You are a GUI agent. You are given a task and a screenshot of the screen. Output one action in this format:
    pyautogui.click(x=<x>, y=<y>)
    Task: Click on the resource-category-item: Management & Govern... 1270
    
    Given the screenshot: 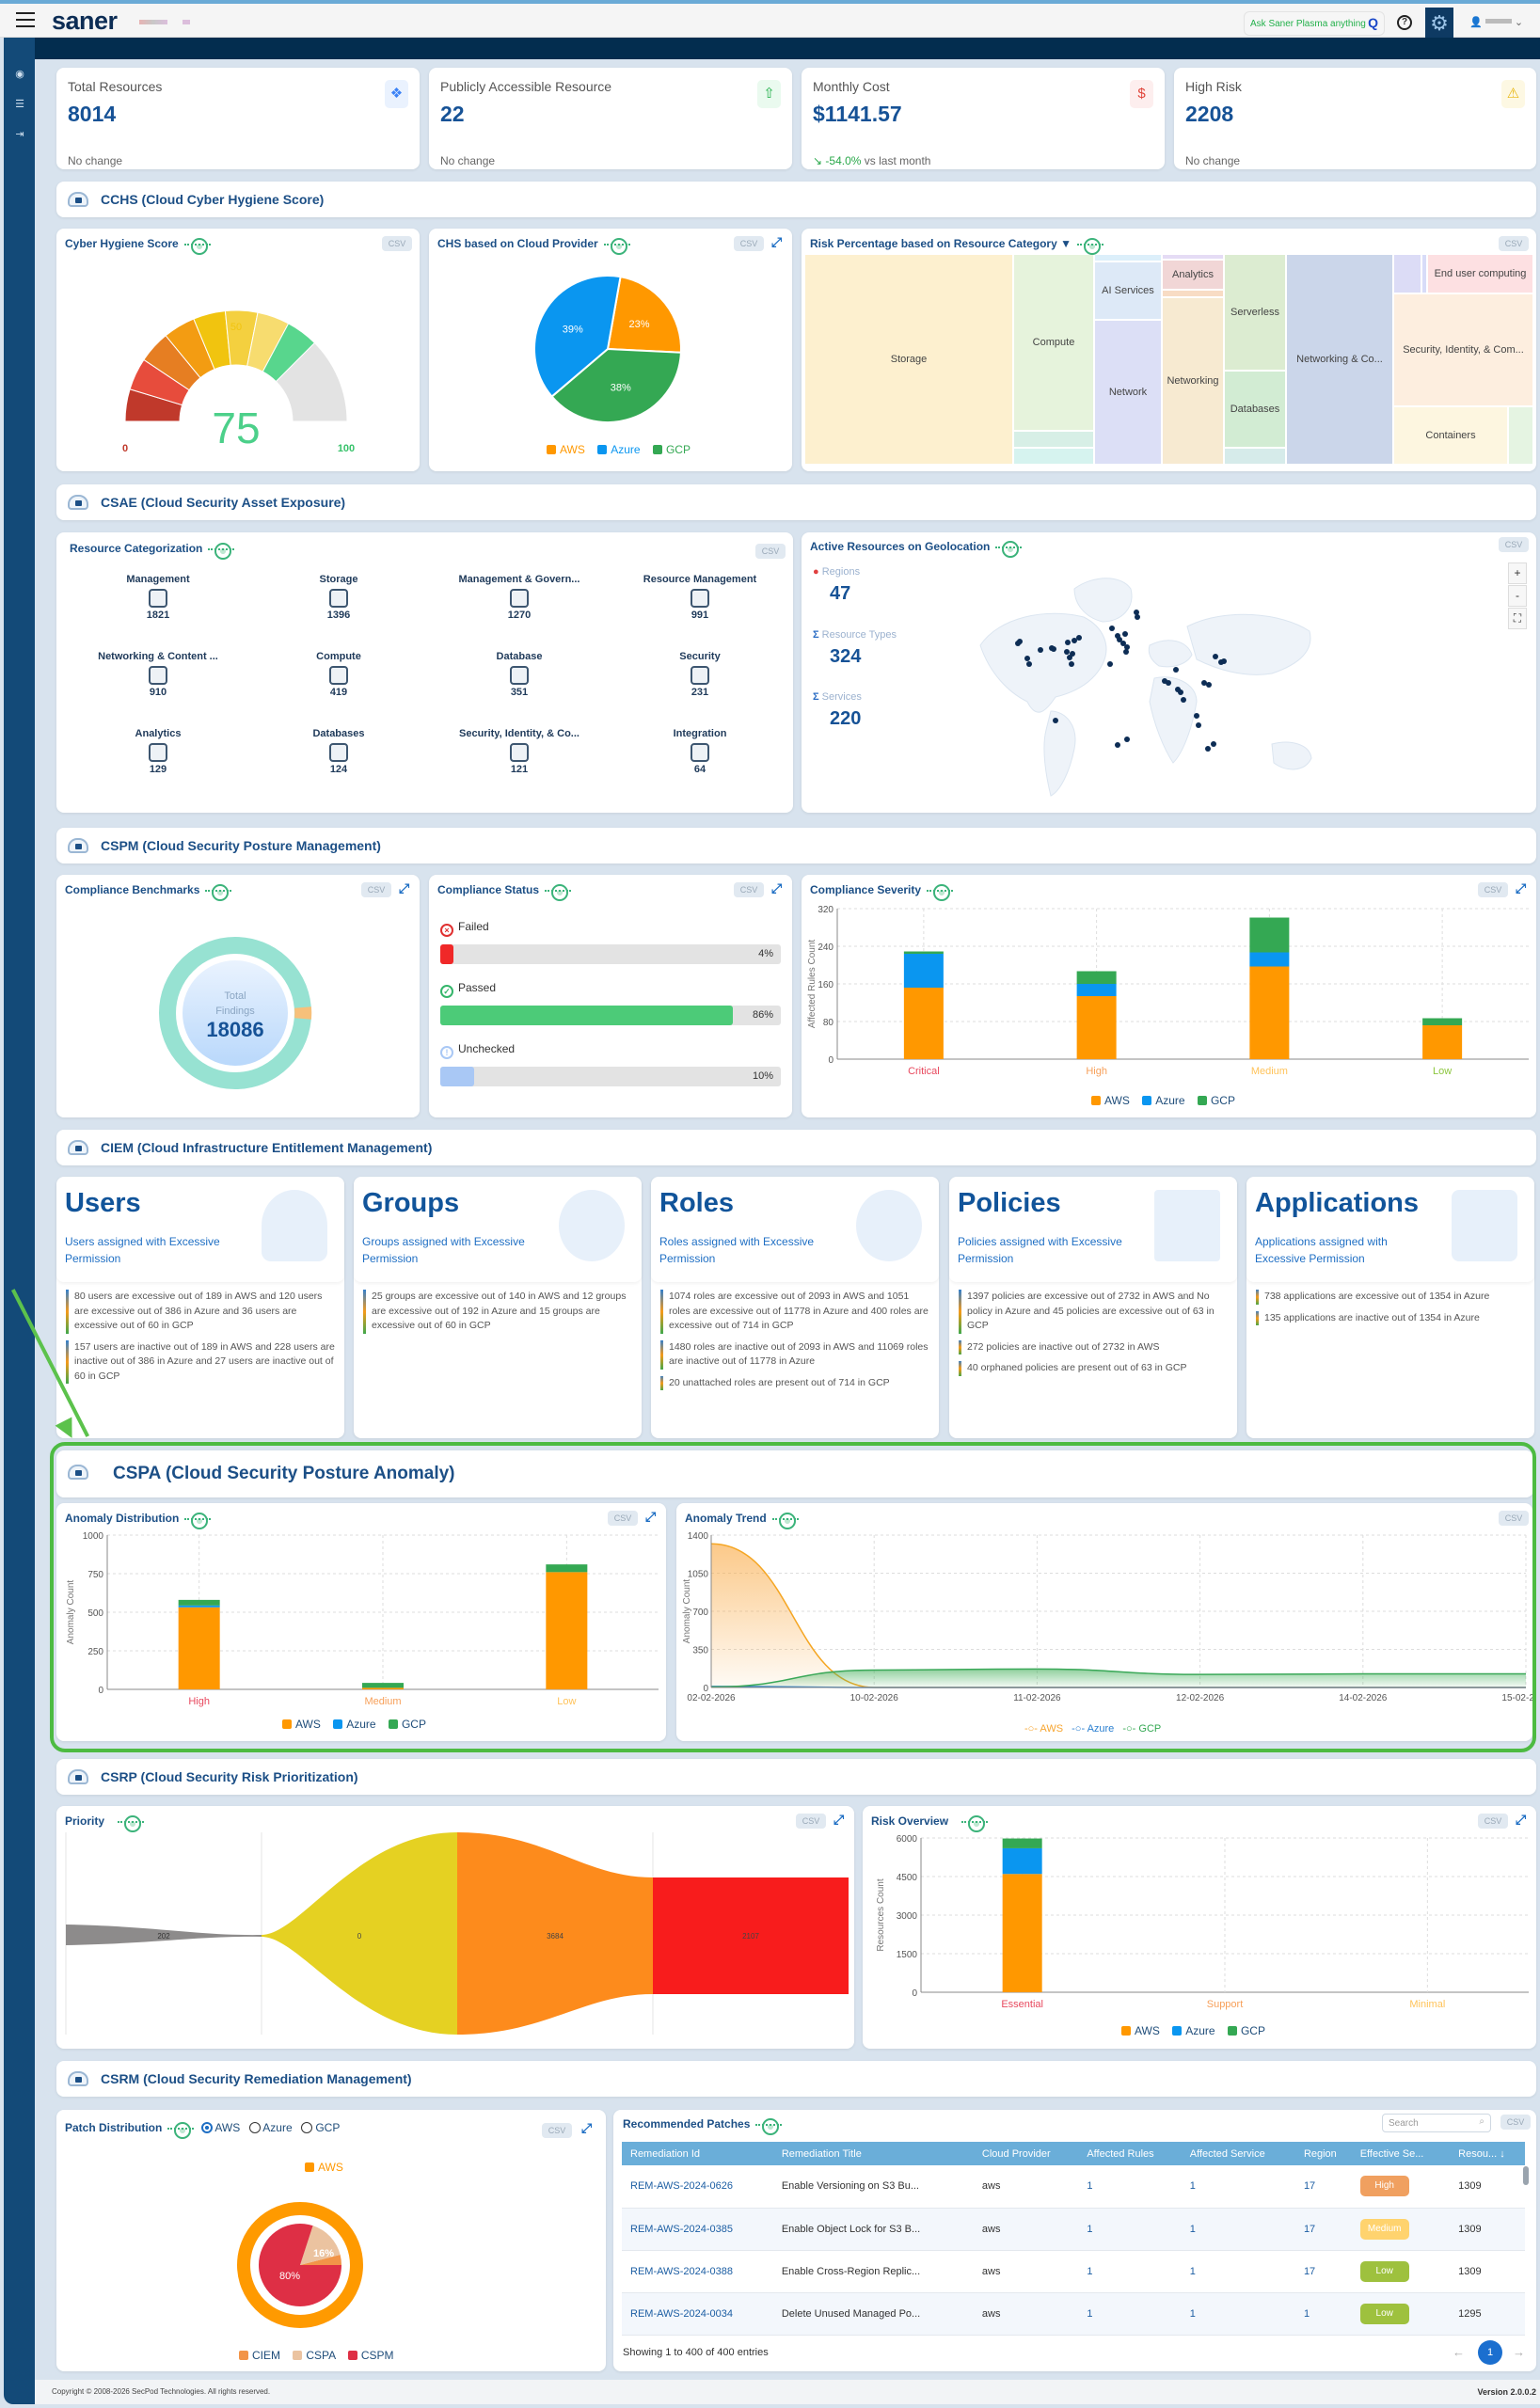 What is the action you would take?
    pyautogui.click(x=519, y=598)
    